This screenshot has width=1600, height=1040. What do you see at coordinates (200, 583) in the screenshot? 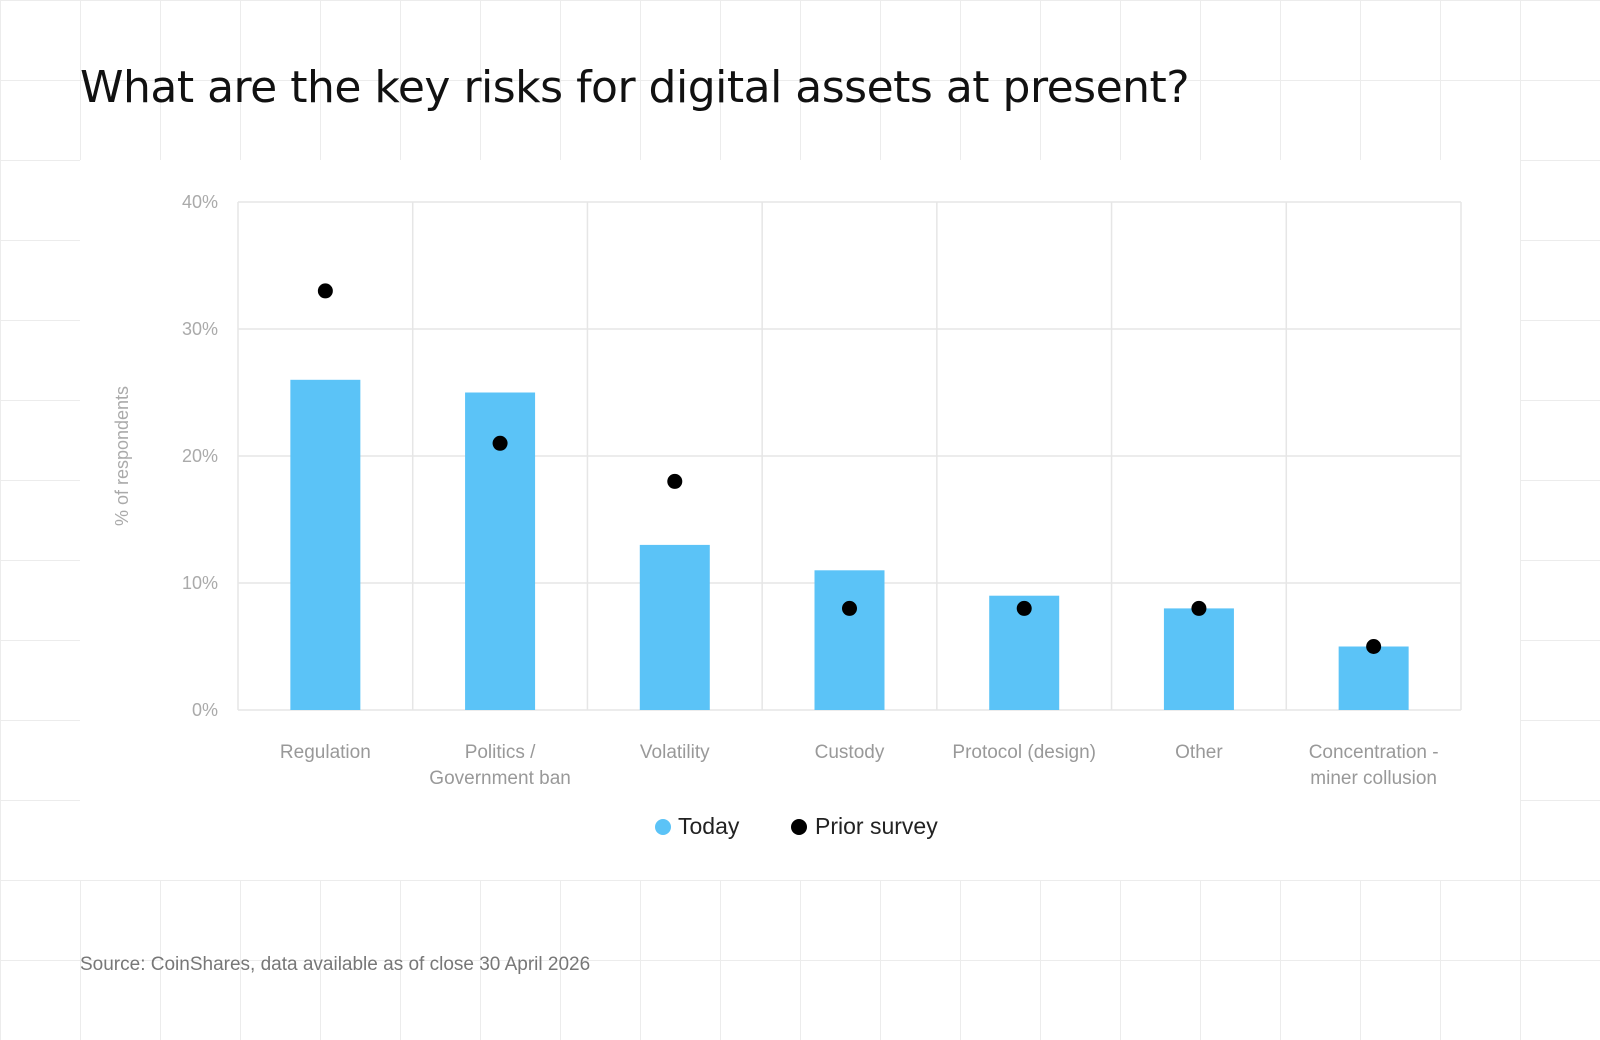
I see `y-tick-label: 10%` at bounding box center [200, 583].